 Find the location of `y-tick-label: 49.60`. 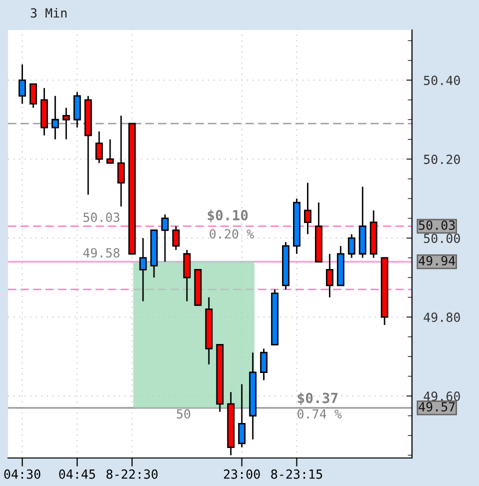

y-tick-label: 49.60 is located at coordinates (442, 396).